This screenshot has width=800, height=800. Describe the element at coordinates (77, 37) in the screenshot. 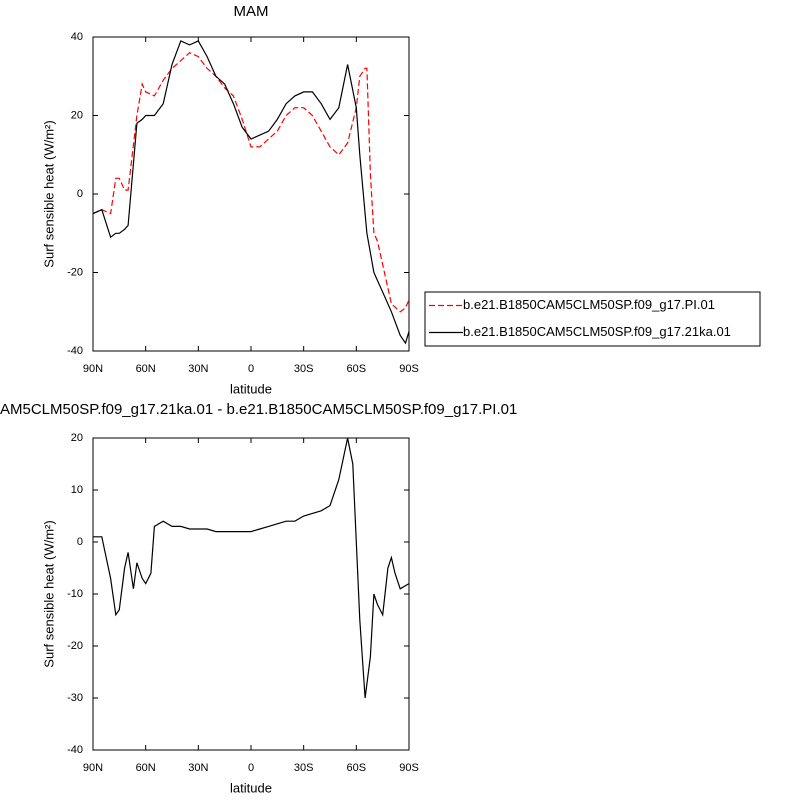

I see `y-tick-label: 40` at that location.